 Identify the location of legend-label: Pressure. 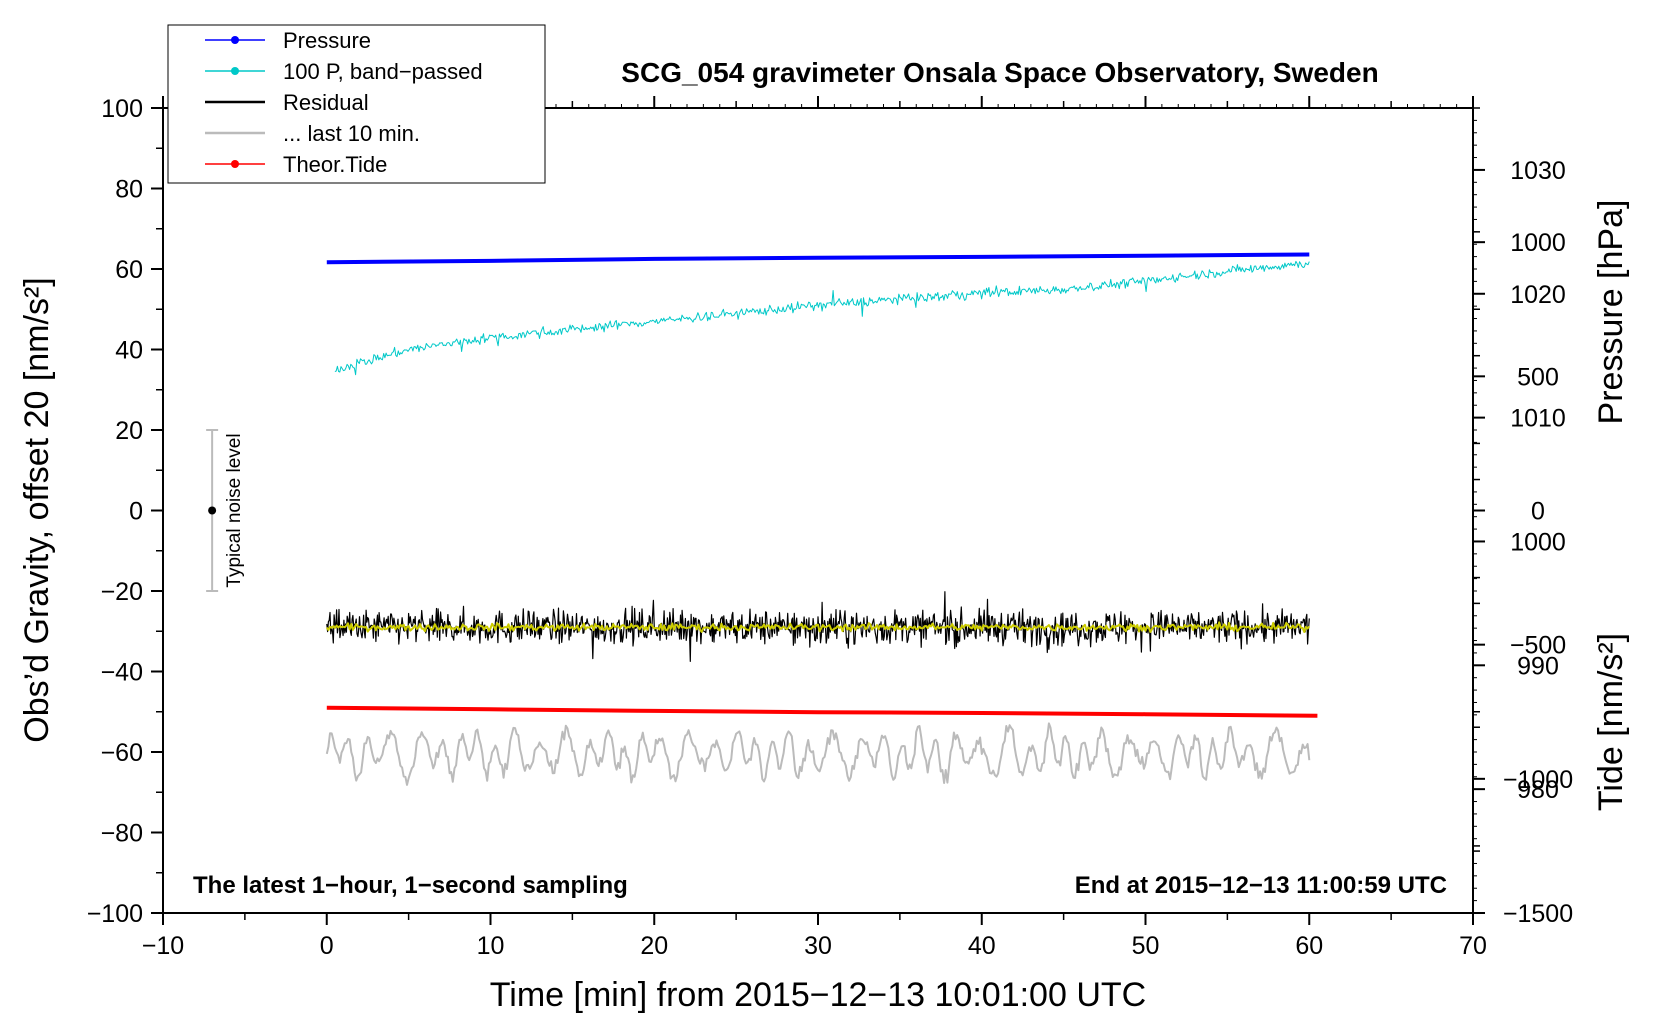
(327, 40).